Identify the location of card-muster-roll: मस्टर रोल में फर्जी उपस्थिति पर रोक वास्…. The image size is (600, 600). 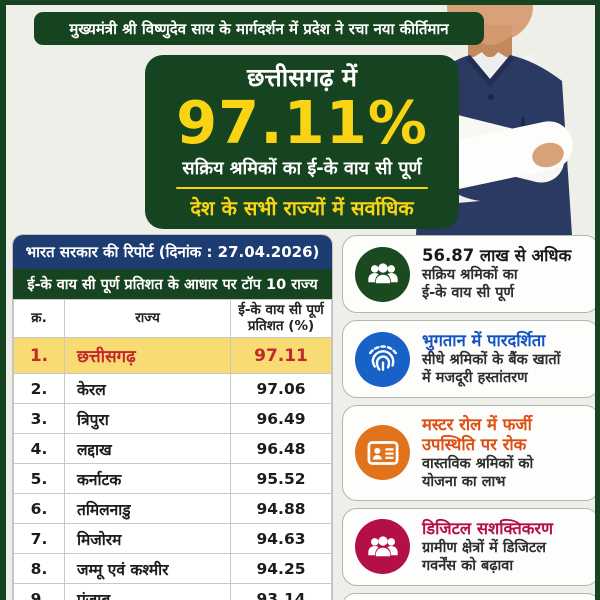
(468, 453).